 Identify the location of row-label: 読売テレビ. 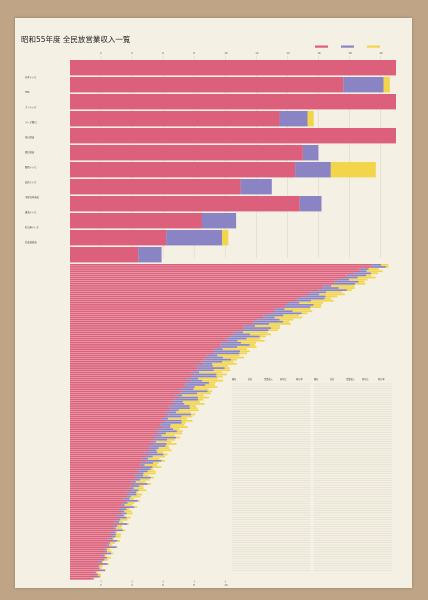
(31, 182).